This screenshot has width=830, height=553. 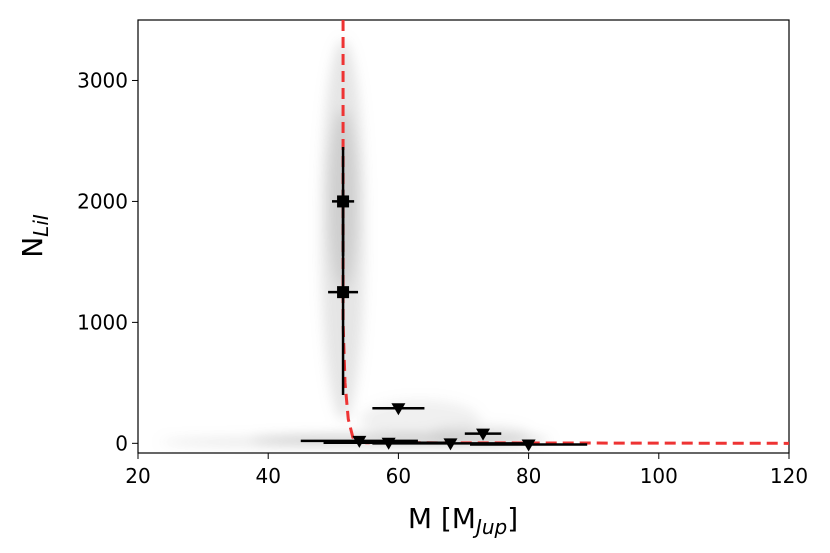 I want to click on x-tick-label: 60, so click(x=398, y=476).